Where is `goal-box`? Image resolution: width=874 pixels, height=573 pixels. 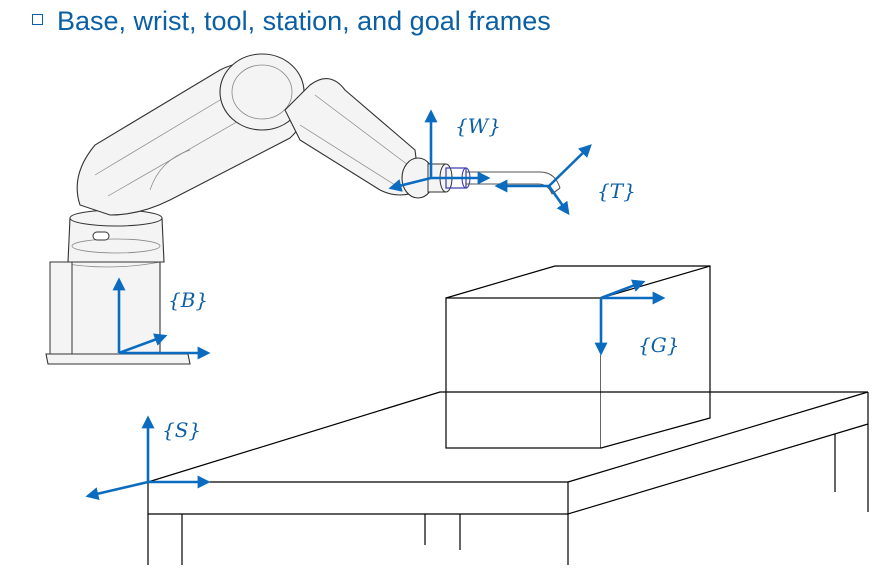 goal-box is located at coordinates (578, 357).